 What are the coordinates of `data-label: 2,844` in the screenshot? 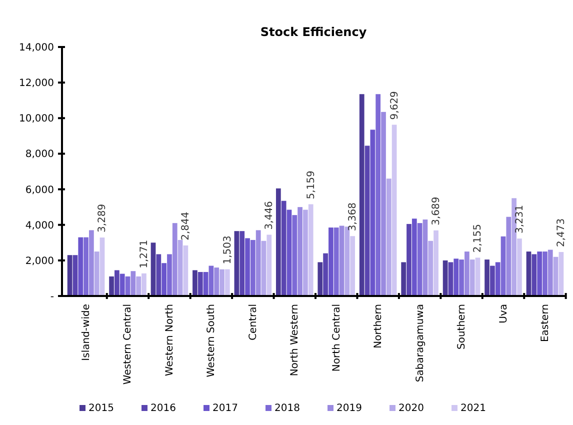 It's located at (186, 226).